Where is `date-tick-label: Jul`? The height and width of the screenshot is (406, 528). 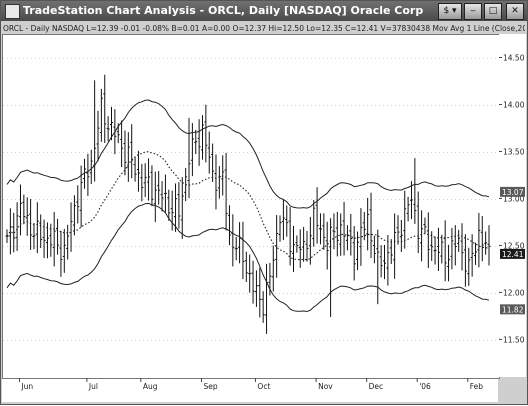
date-tick-label: Jul is located at coordinates (93, 386).